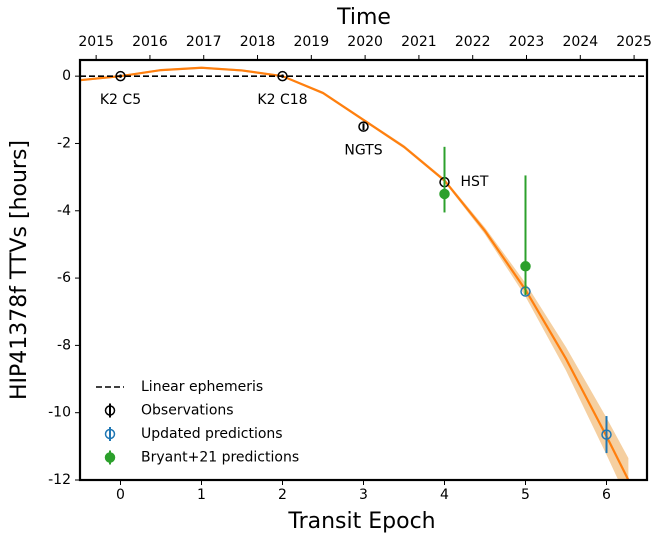 The image size is (663, 537). I want to click on x2-tick-label: 2020, so click(365, 42).